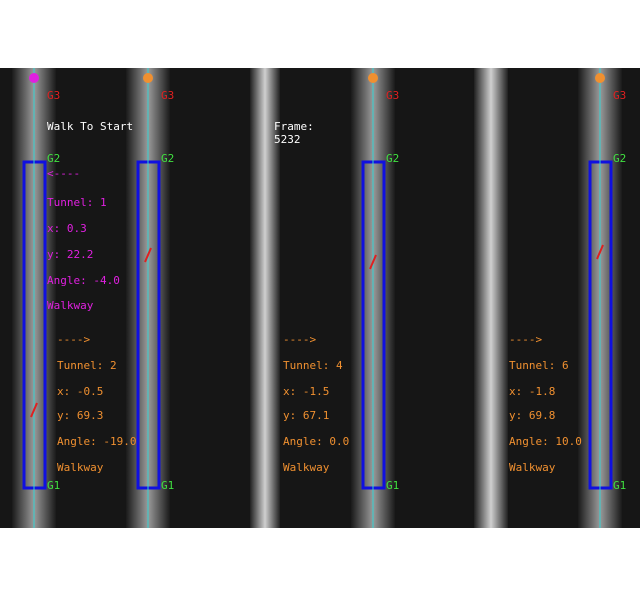 The image size is (640, 595). I want to click on tunnel-info: x: -0.5, so click(80, 391).